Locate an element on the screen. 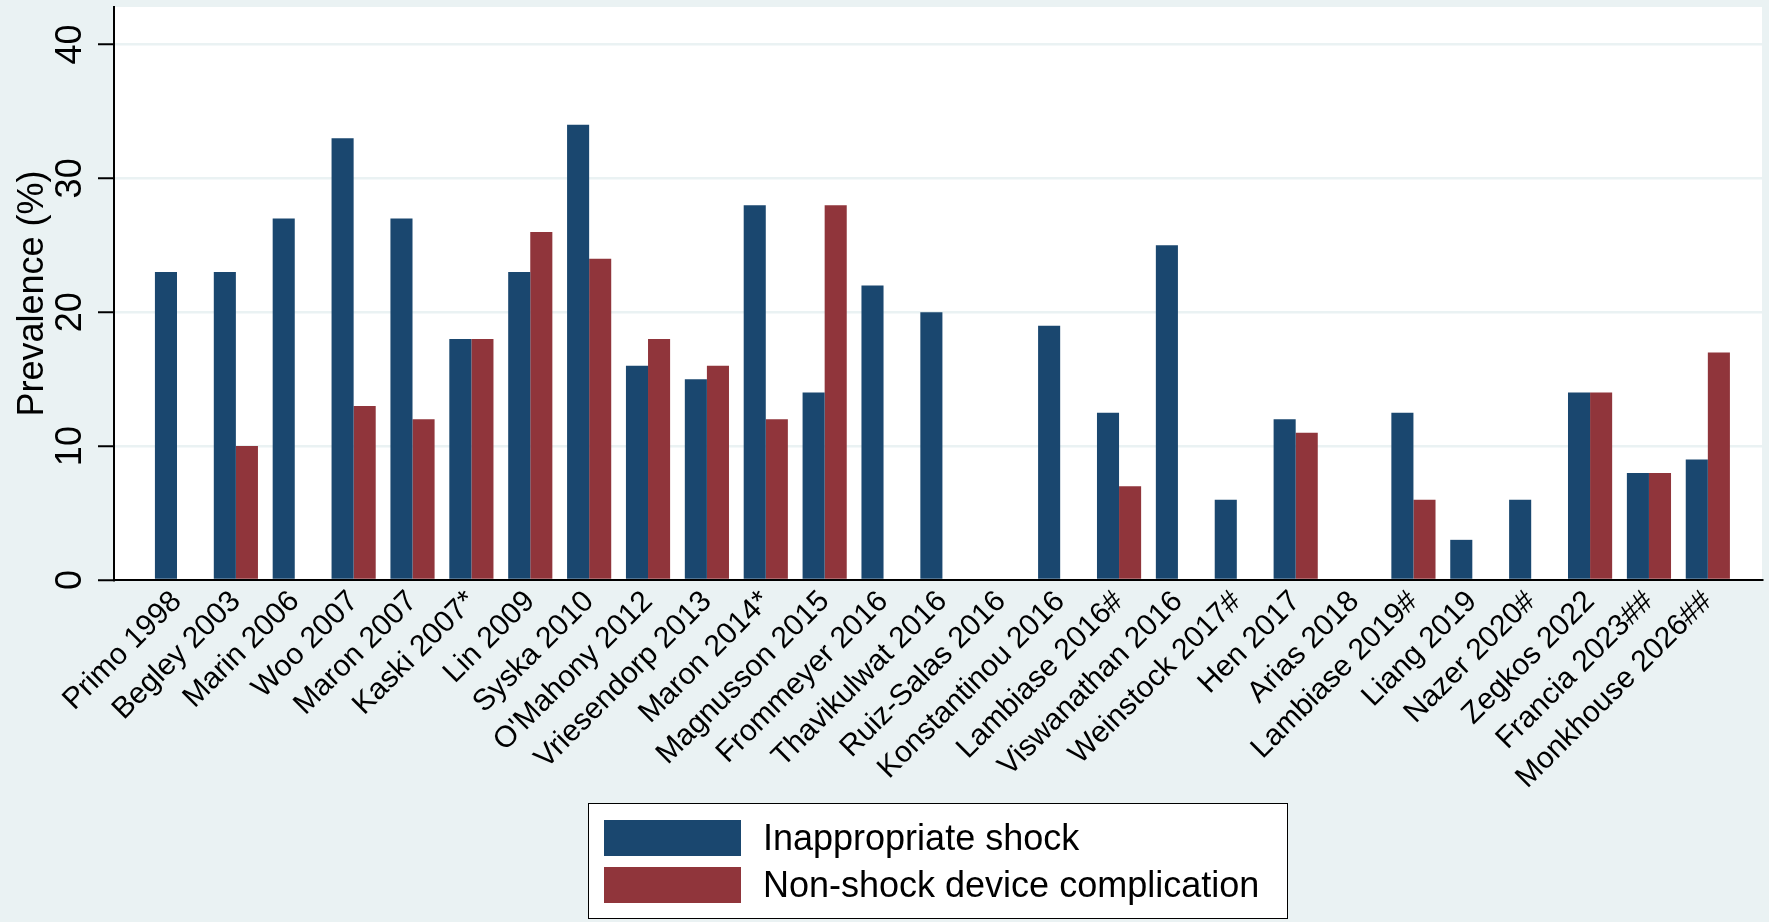 This screenshot has height=922, width=1769. y-tick-label: 10 is located at coordinates (68, 446).